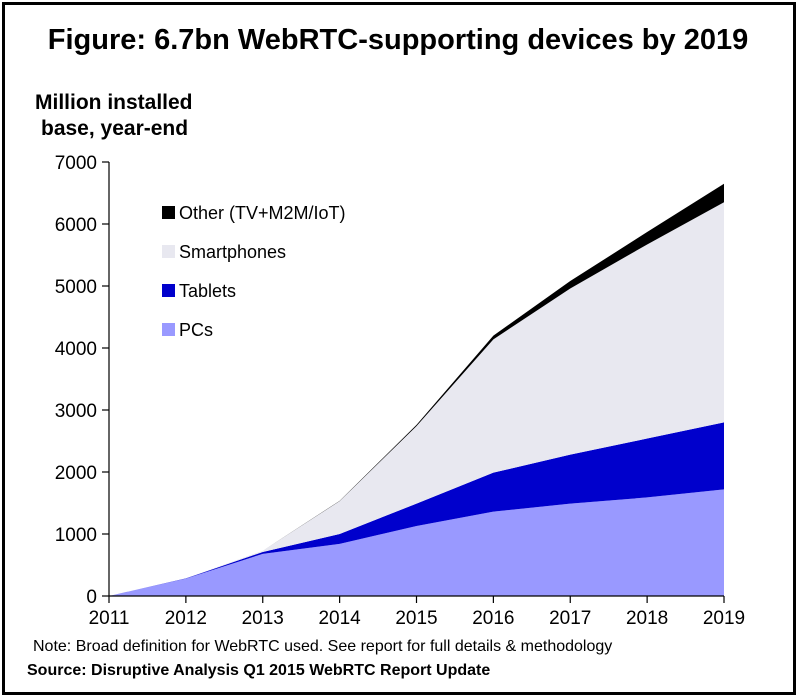 Image resolution: width=796 pixels, height=695 pixels. What do you see at coordinates (724, 618) in the screenshot?
I see `x-tick-label: 2019` at bounding box center [724, 618].